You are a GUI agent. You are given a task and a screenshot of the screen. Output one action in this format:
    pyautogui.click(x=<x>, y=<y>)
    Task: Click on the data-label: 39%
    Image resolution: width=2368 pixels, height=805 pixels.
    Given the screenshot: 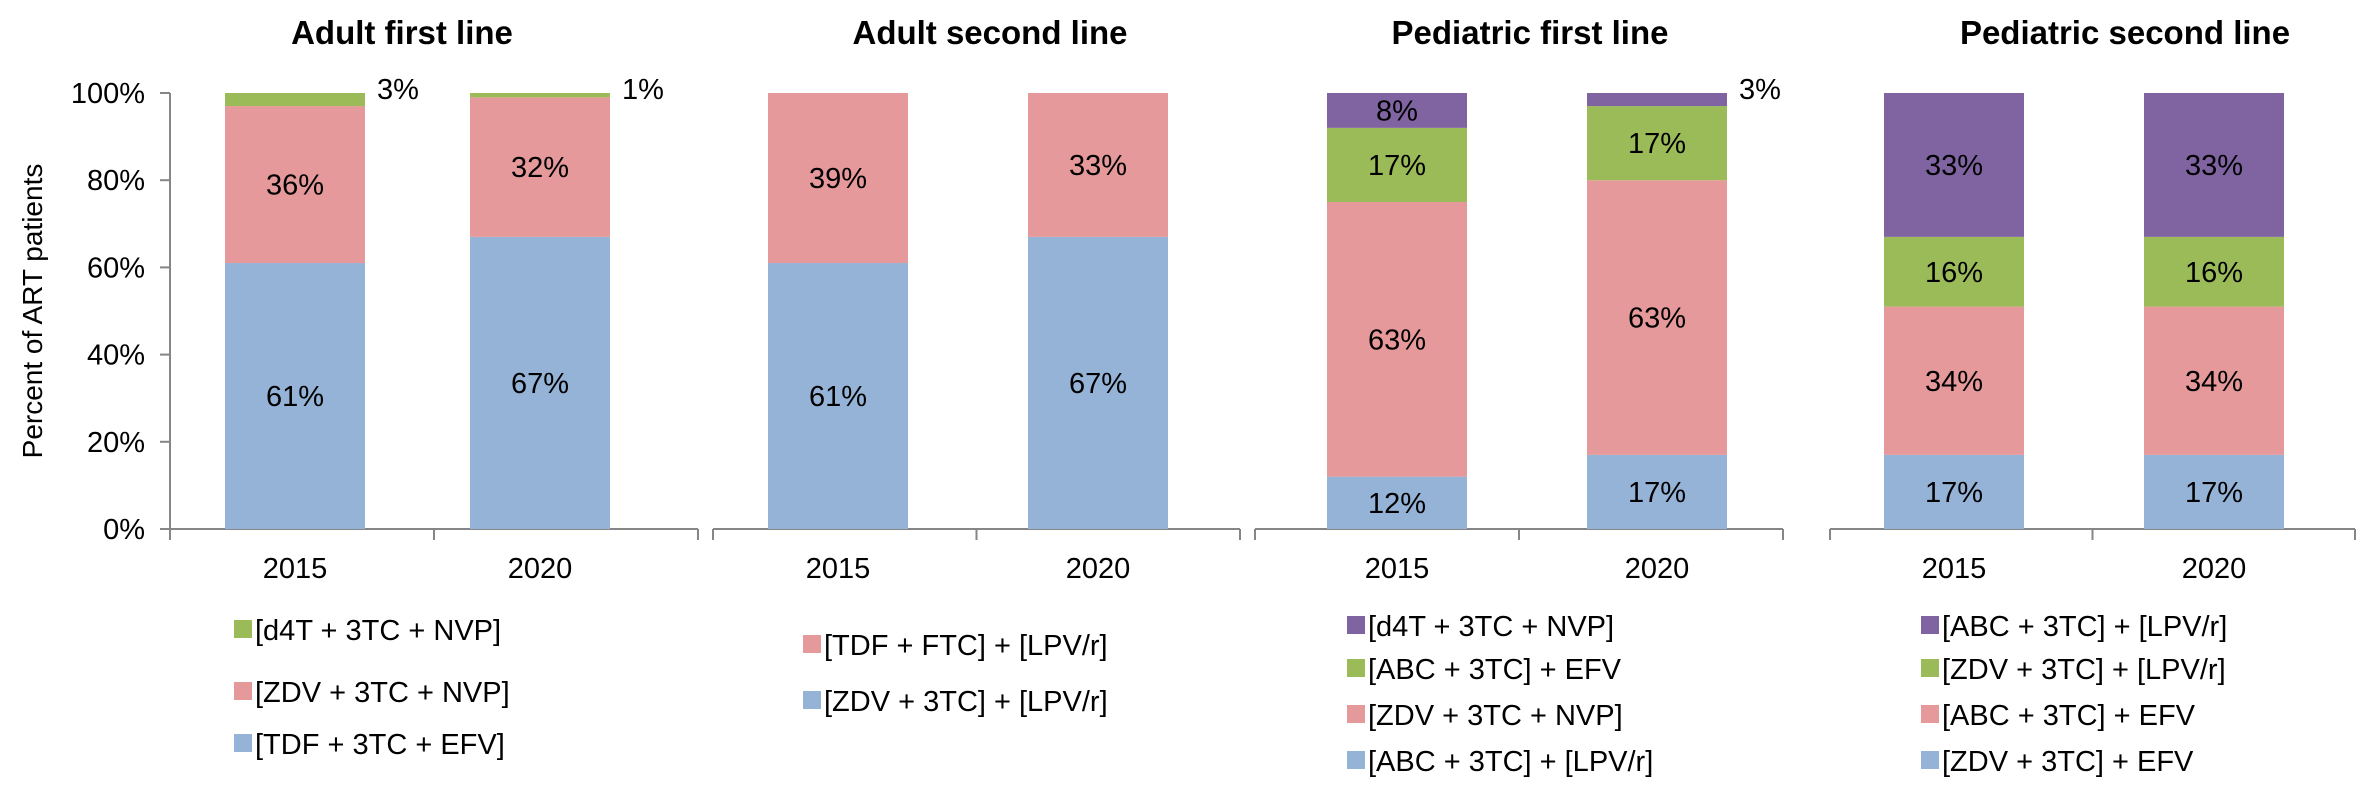 What is the action you would take?
    pyautogui.click(x=838, y=179)
    